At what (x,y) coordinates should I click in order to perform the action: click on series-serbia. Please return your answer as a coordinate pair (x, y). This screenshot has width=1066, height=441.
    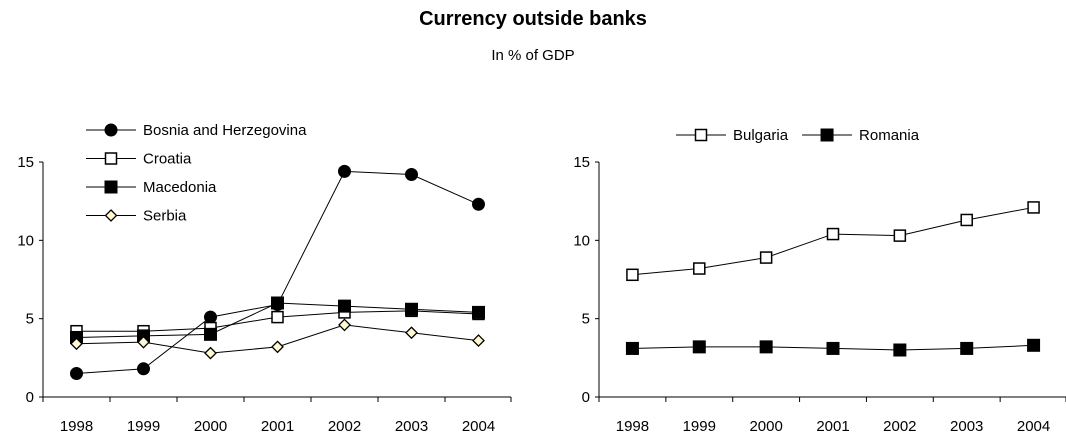
    Looking at the image, I should click on (277, 339).